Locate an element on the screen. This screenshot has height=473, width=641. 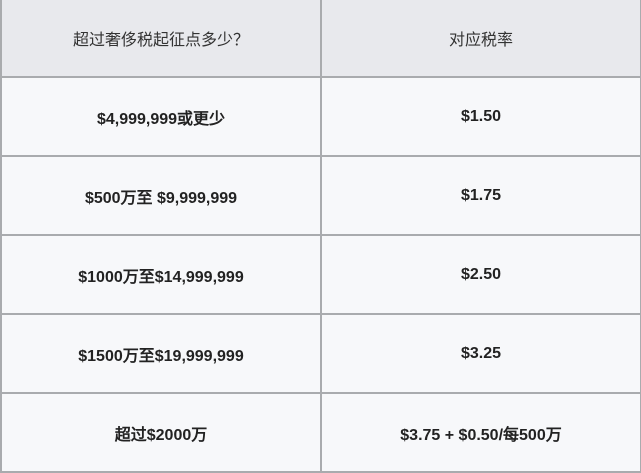
threshold-cell: $500万至 $9,999,999 is located at coordinates (161, 195).